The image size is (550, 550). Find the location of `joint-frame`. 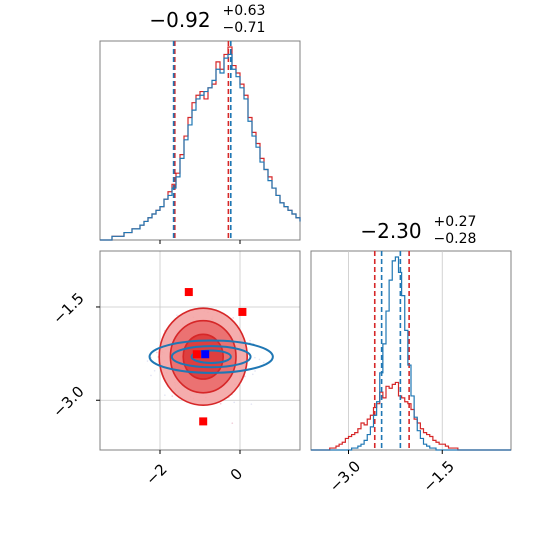

joint-frame is located at coordinates (200, 350).